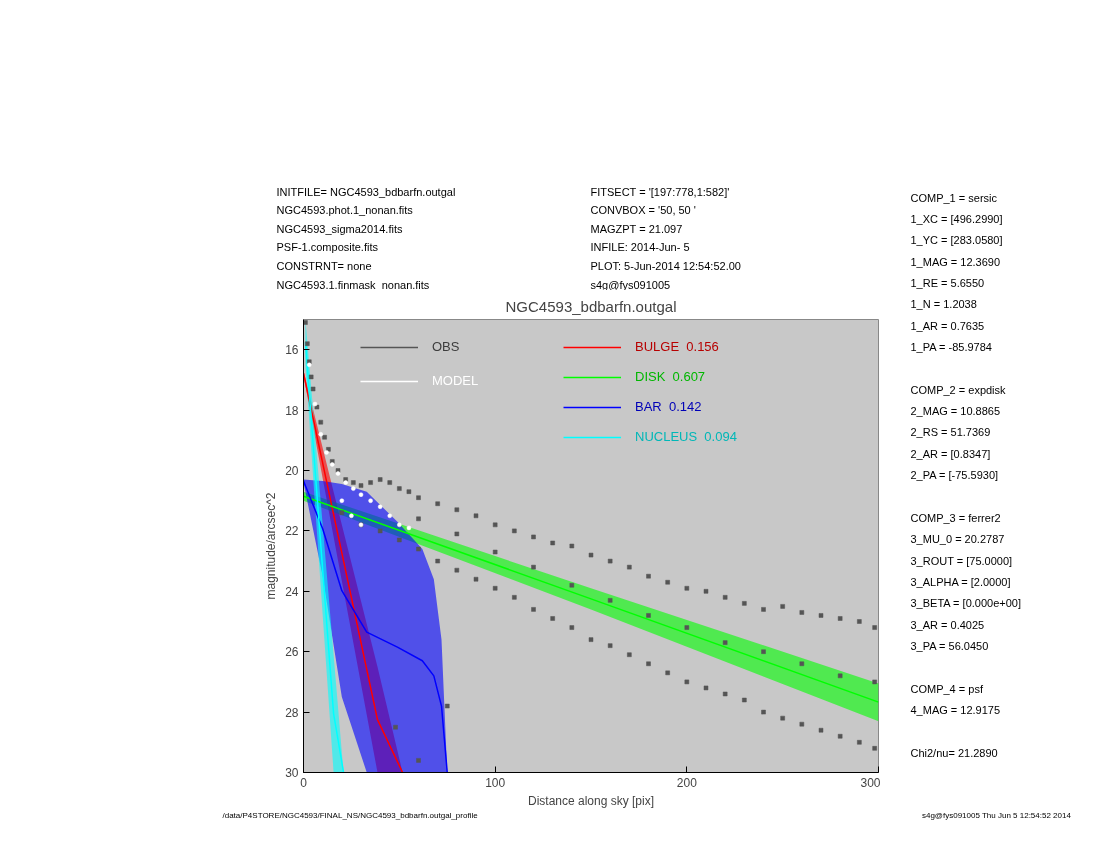 This screenshot has width=1100, height=850. What do you see at coordinates (366, 238) in the screenshot?
I see `text: INITFILE= NGC4593_bdbarfn.outgal NGC4593.phot.1_nonan.fits NGC4593_sigma2014.fits PSF-1.composite.fits CONSTRNT= none NGC4593.1.finmask_nonan.fits` at bounding box center [366, 238].